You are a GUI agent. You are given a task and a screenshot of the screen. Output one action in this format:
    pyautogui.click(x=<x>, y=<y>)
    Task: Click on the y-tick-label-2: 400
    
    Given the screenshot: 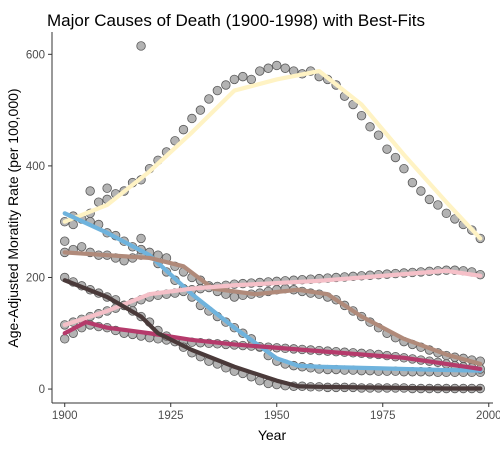 What is the action you would take?
    pyautogui.click(x=35, y=167)
    